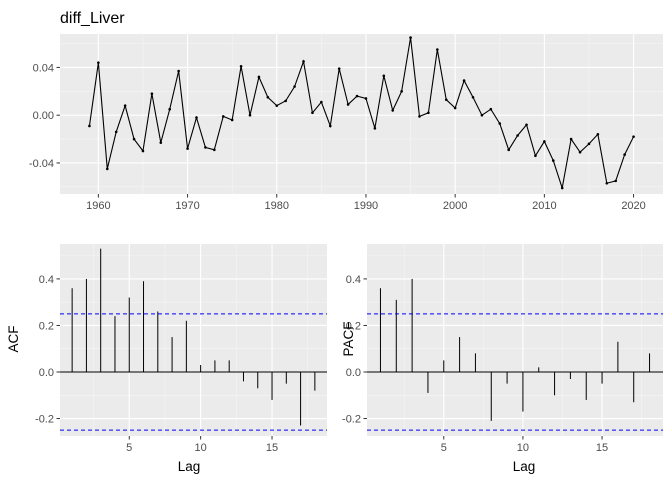 Image resolution: width=672 pixels, height=480 pixels. Describe the element at coordinates (272, 448) in the screenshot. I see `acf-x-tick-label: 15` at that location.